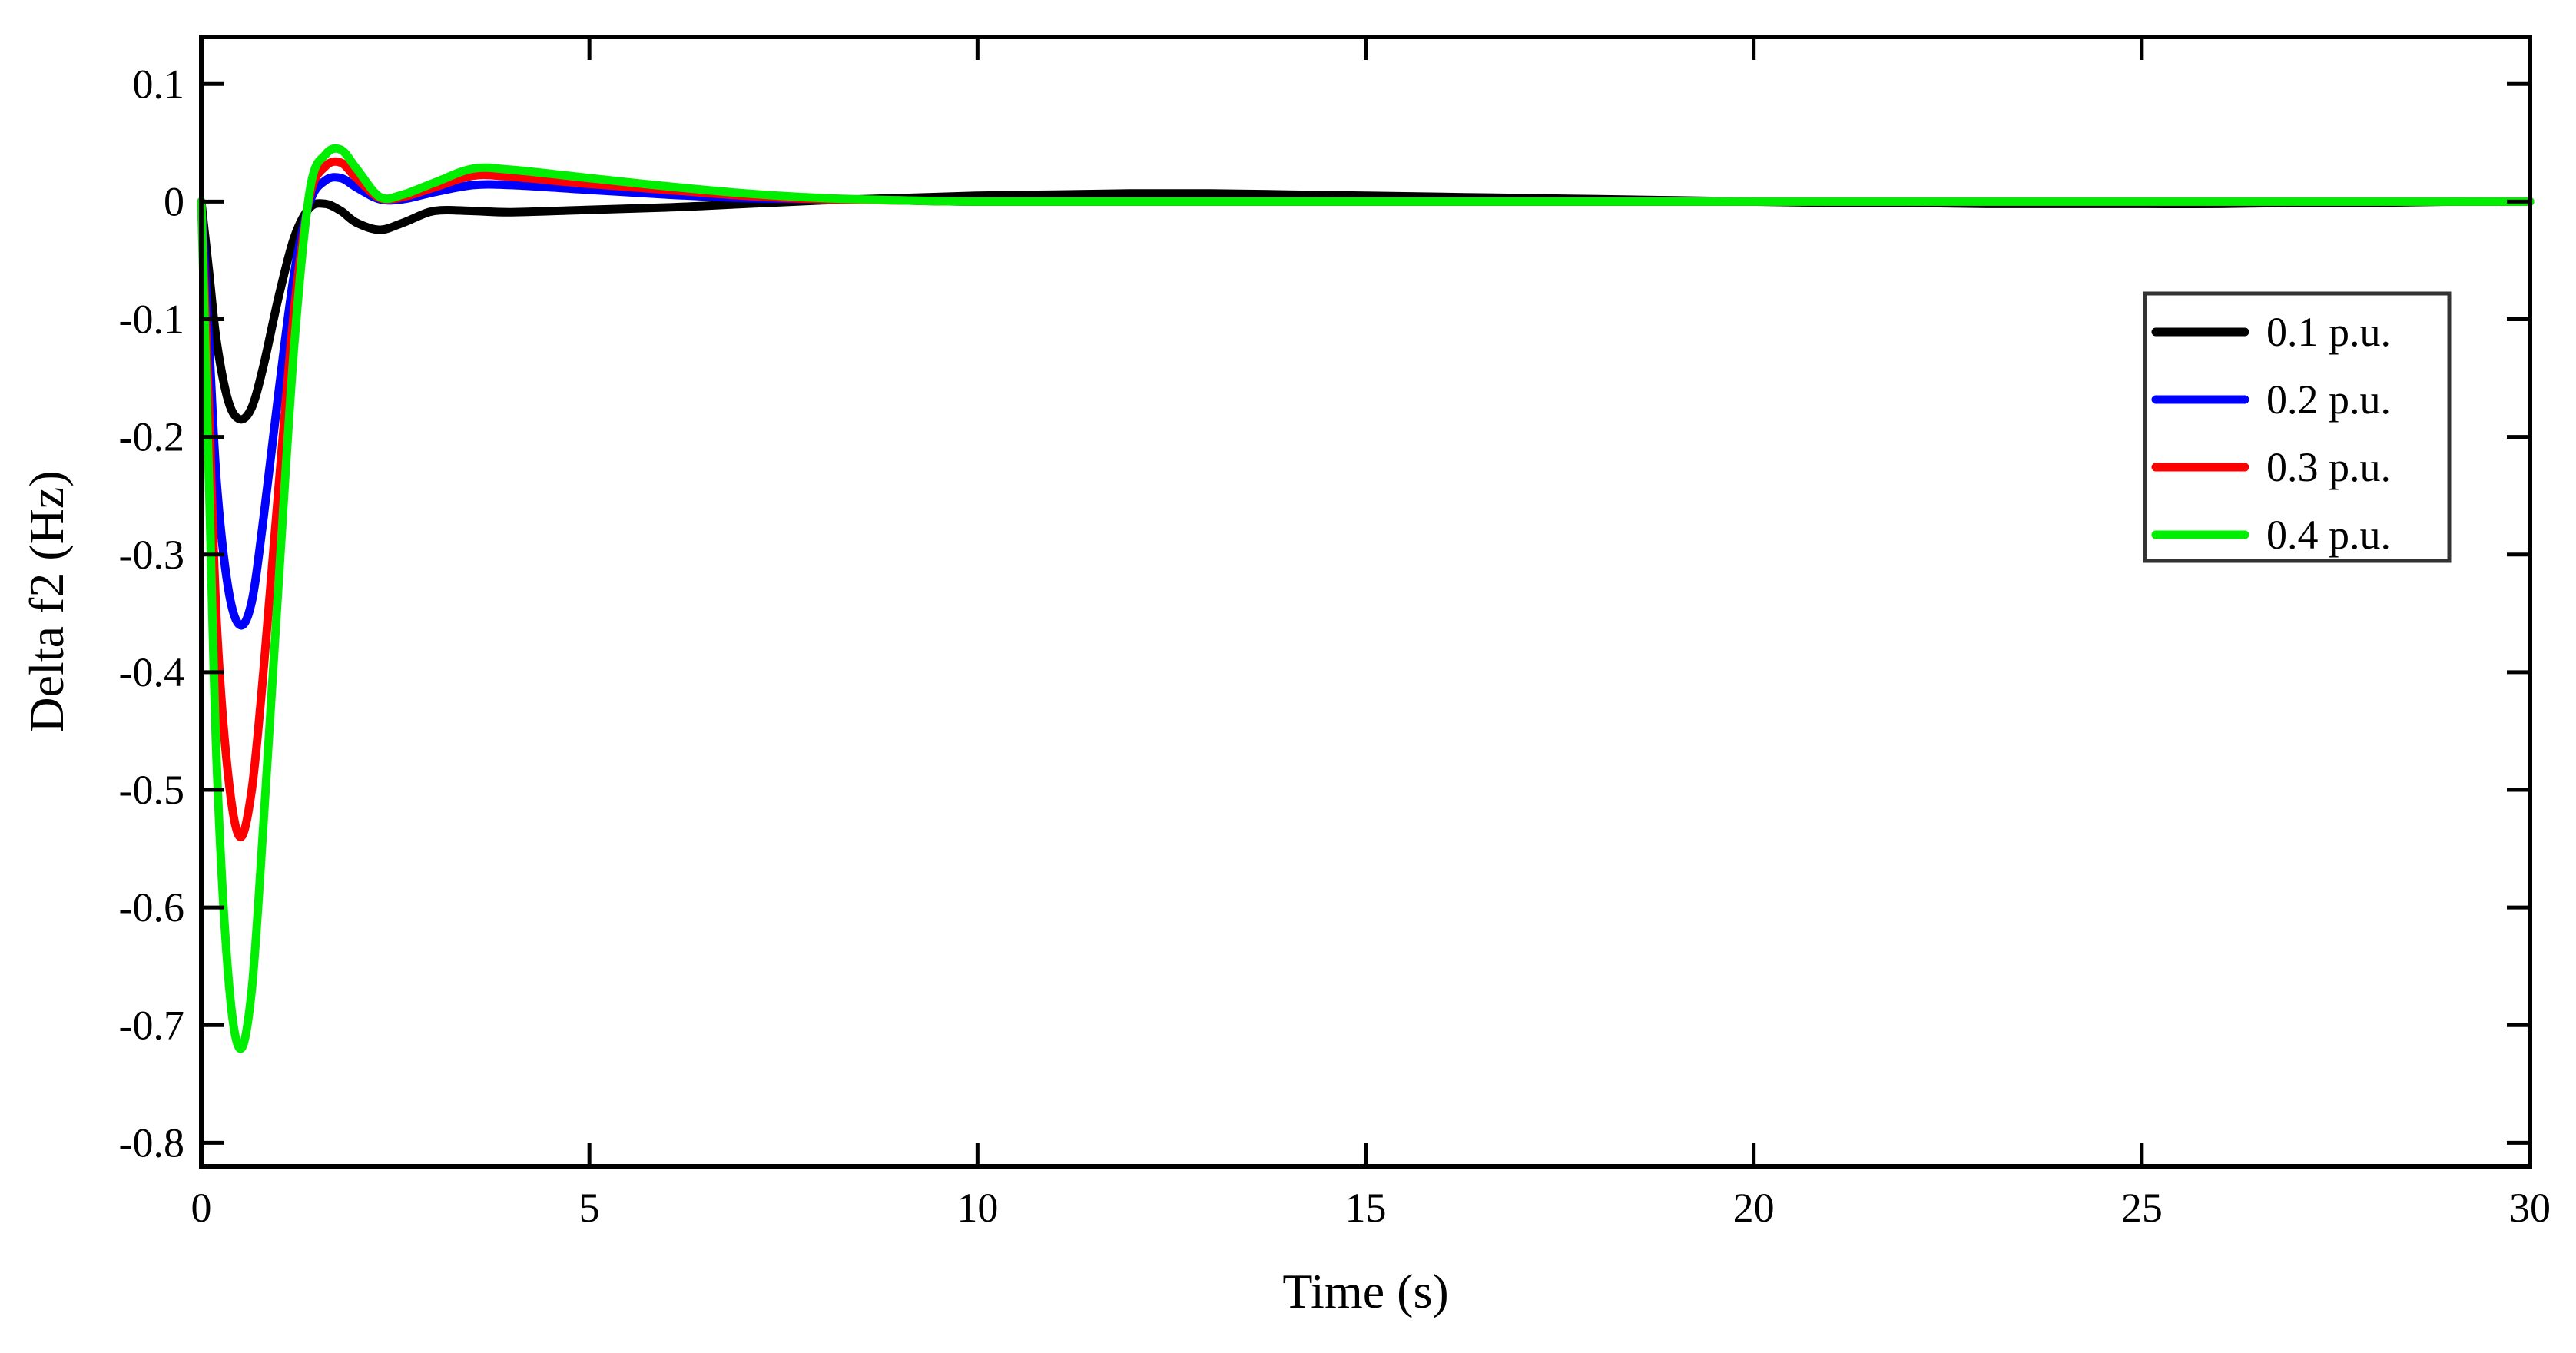 This screenshot has height=1353, width=2576. What do you see at coordinates (151, 1142) in the screenshot?
I see `y-tick-label: -0.8` at bounding box center [151, 1142].